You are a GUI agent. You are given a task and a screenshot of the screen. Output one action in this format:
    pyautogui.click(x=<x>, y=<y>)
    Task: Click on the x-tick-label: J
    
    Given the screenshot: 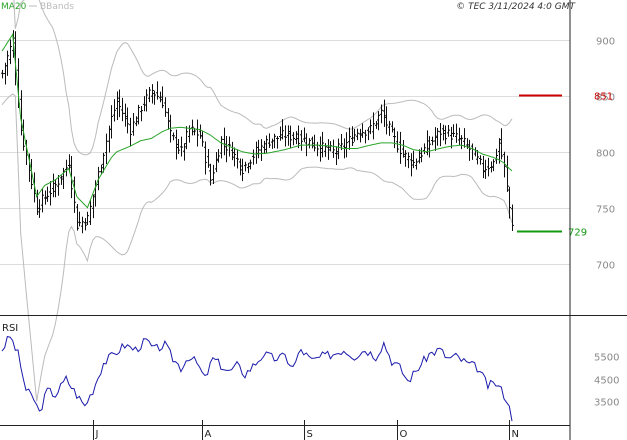 What is the action you would take?
    pyautogui.click(x=97, y=434)
    